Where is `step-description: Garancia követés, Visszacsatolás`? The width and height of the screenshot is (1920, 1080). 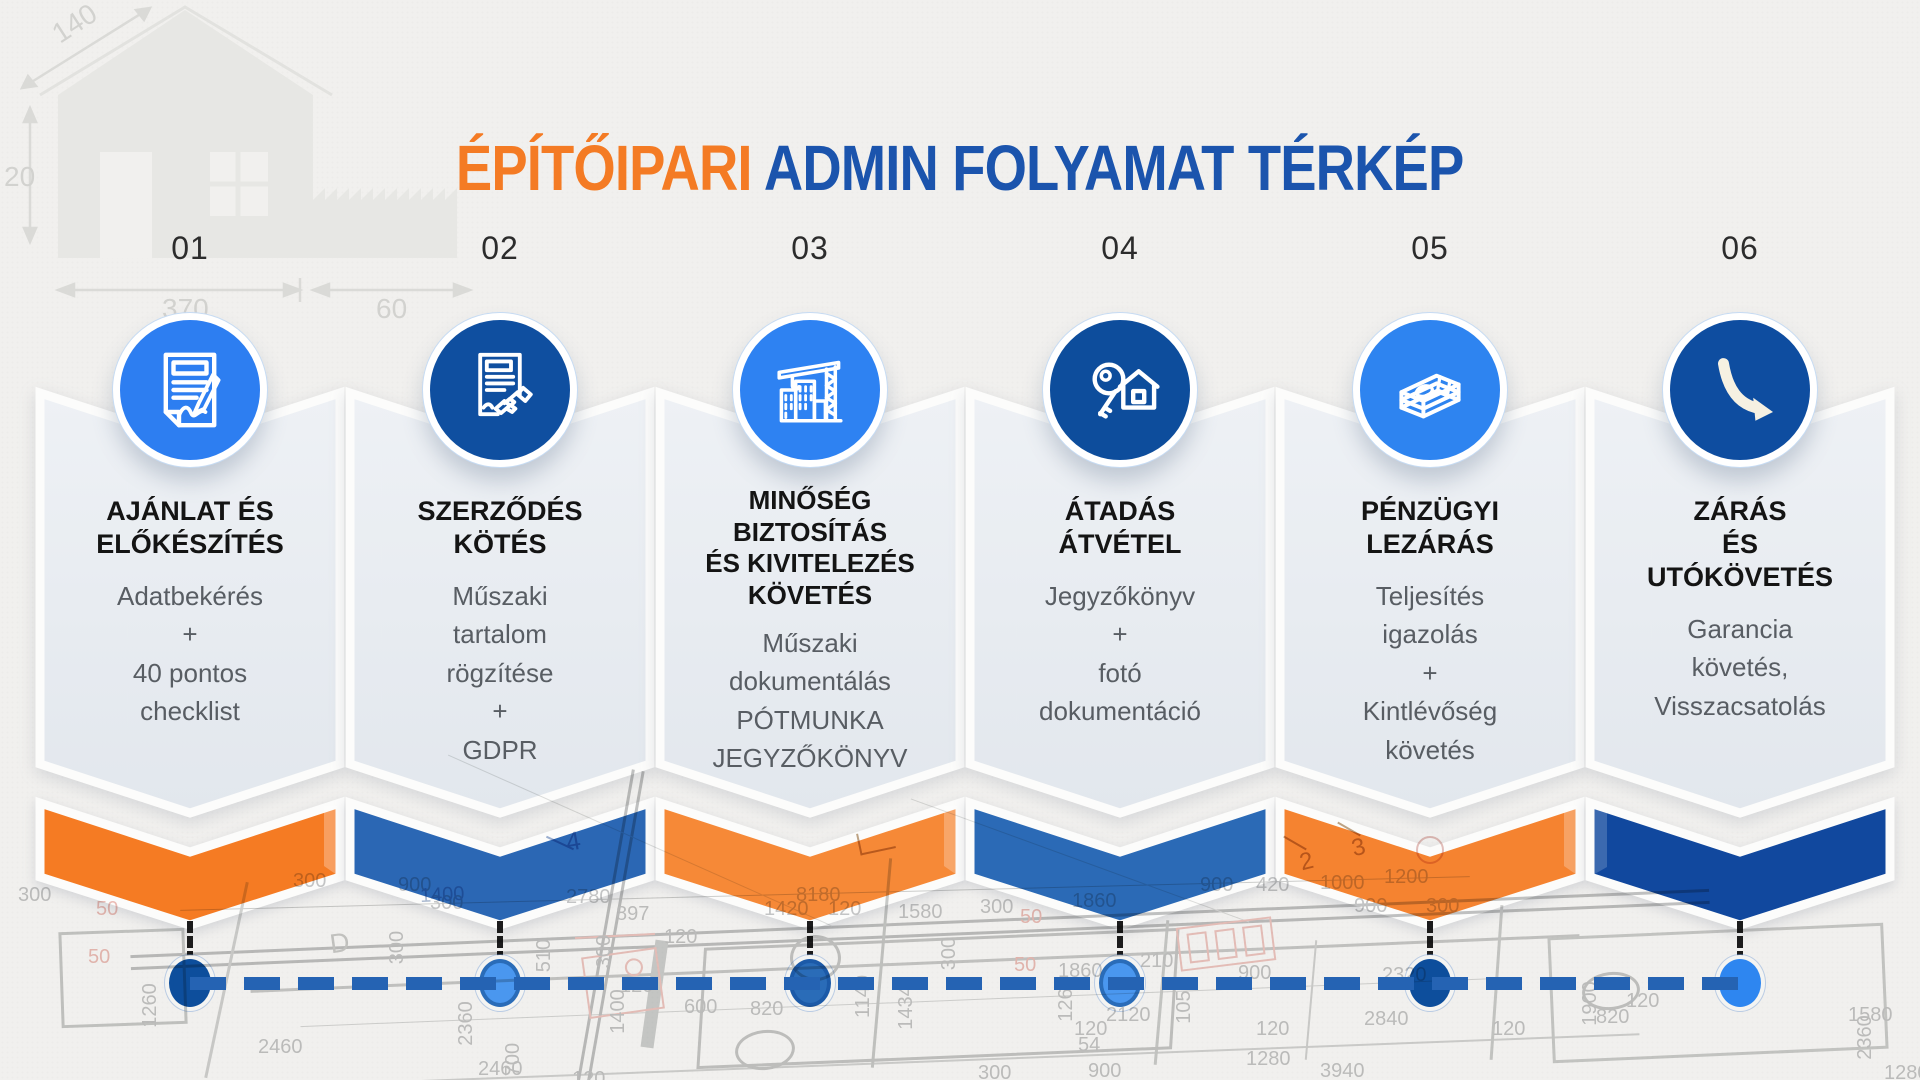
step-description: Garancia követés, Visszacsatolás is located at coordinates (1740, 667).